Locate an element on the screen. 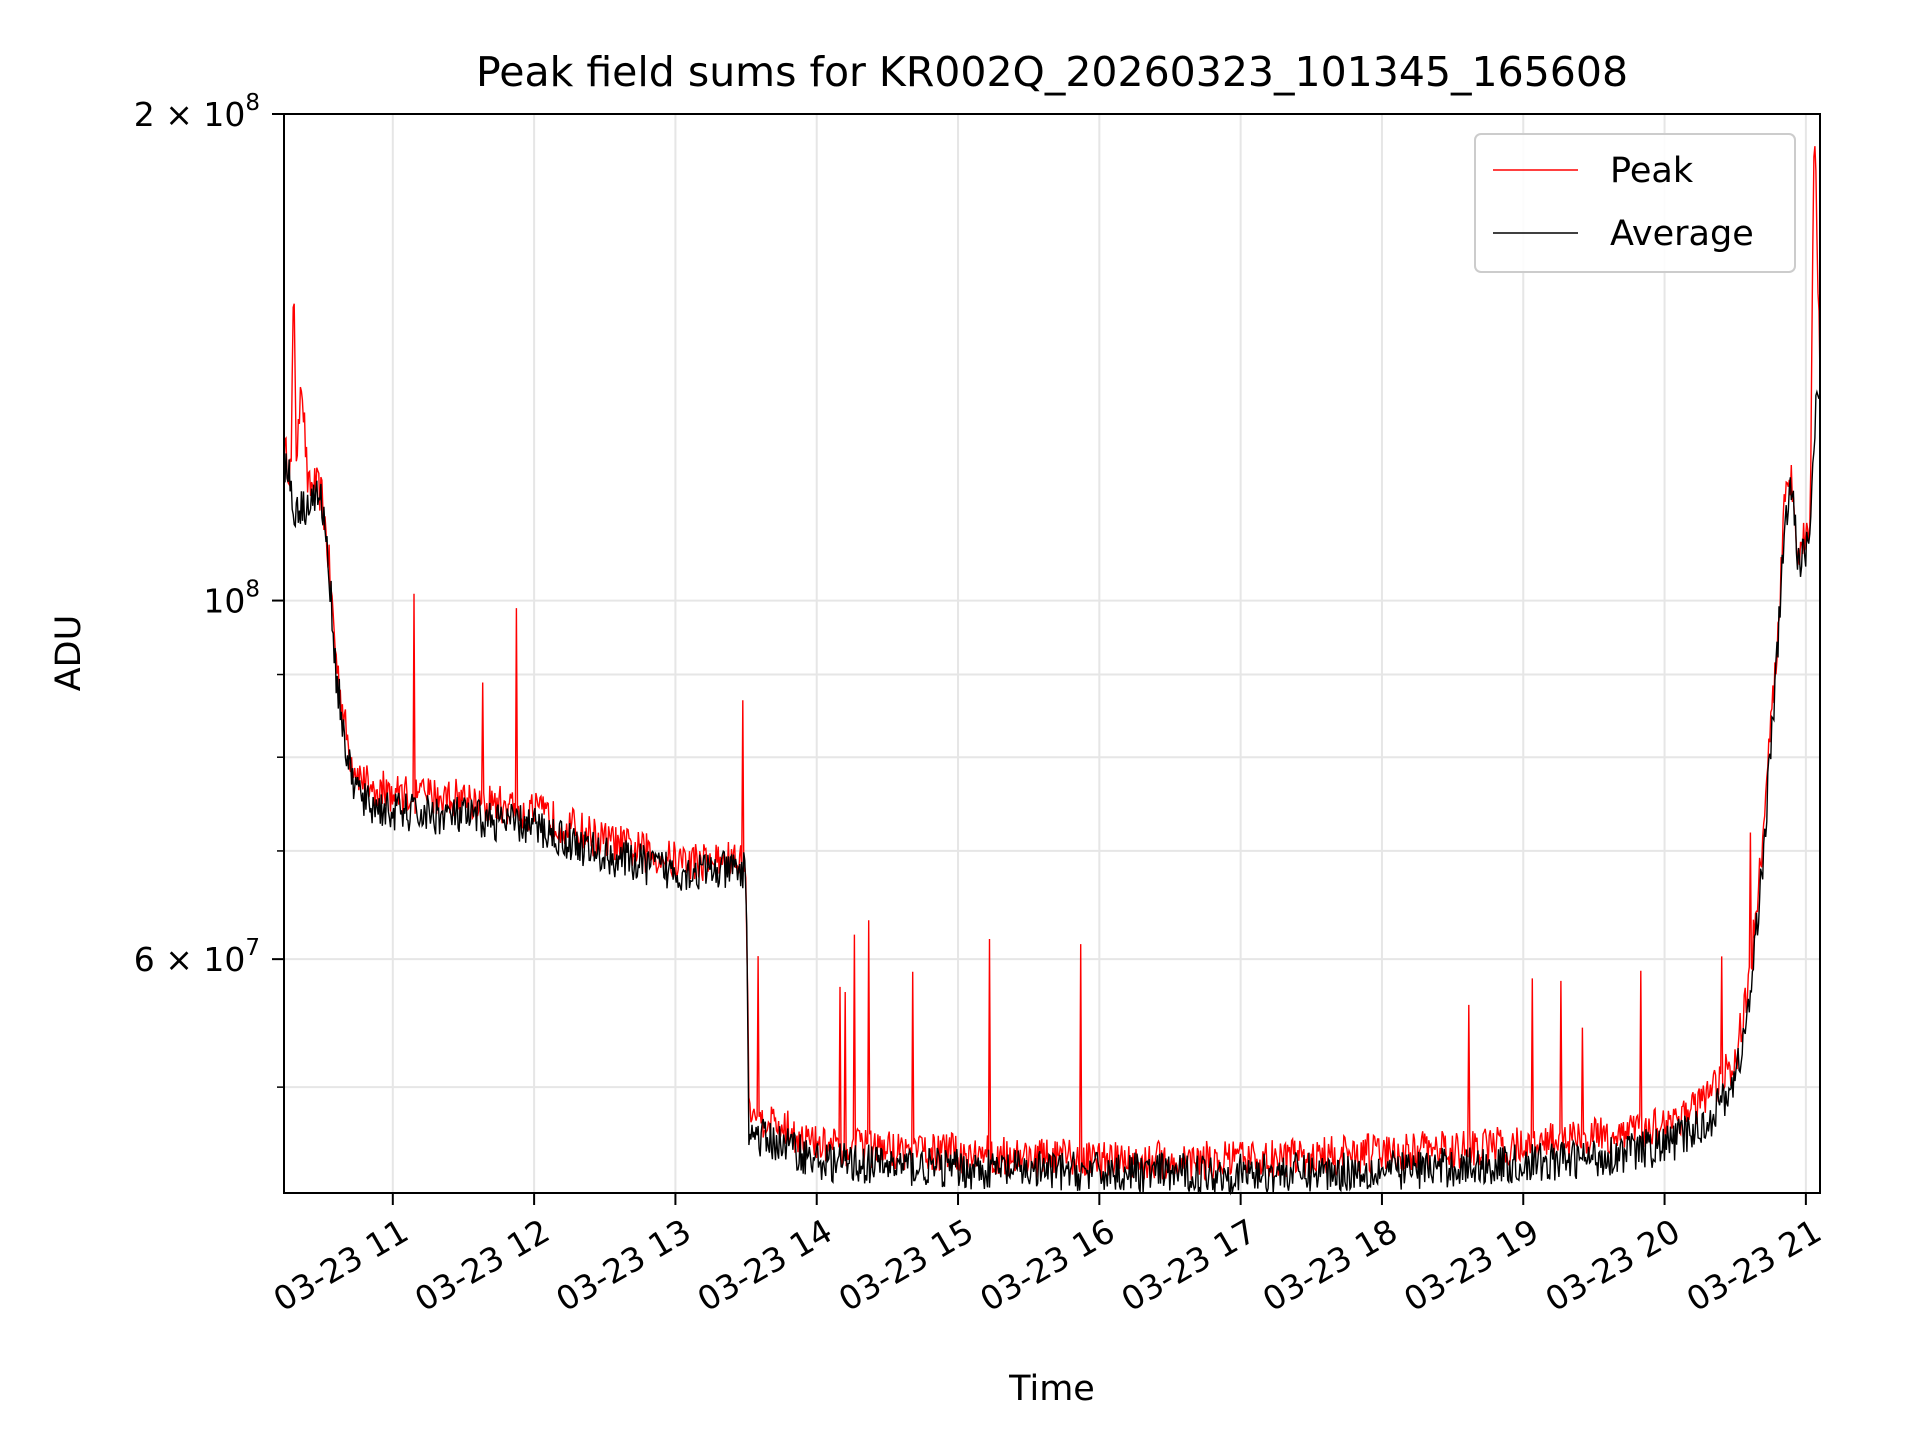  x-axis-label: Time is located at coordinates (1051, 1389).